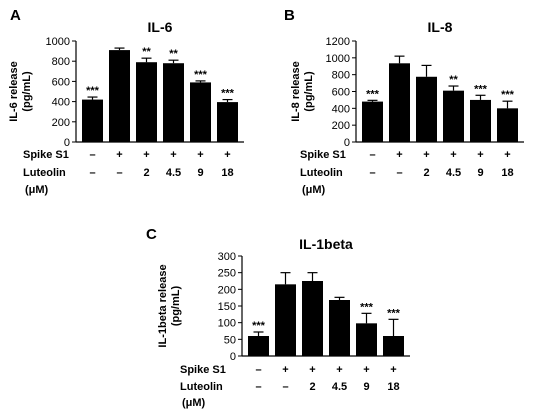  I want to click on y-tick-label: 1200, so click(338, 42).